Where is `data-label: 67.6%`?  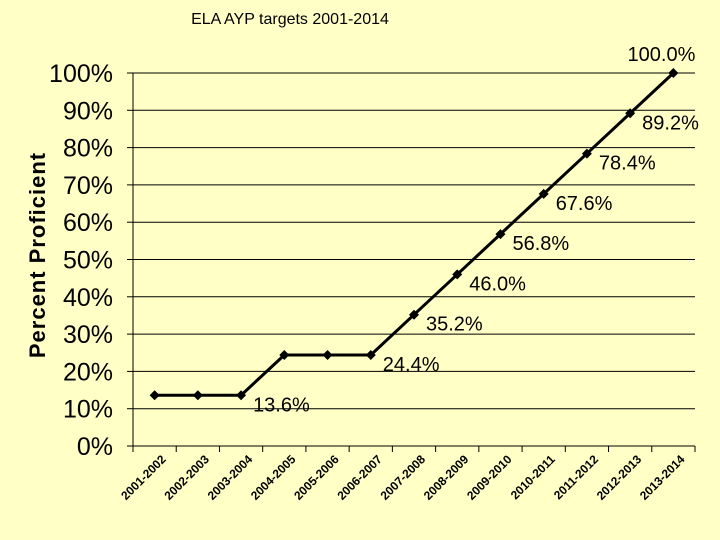
data-label: 67.6% is located at coordinates (584, 204).